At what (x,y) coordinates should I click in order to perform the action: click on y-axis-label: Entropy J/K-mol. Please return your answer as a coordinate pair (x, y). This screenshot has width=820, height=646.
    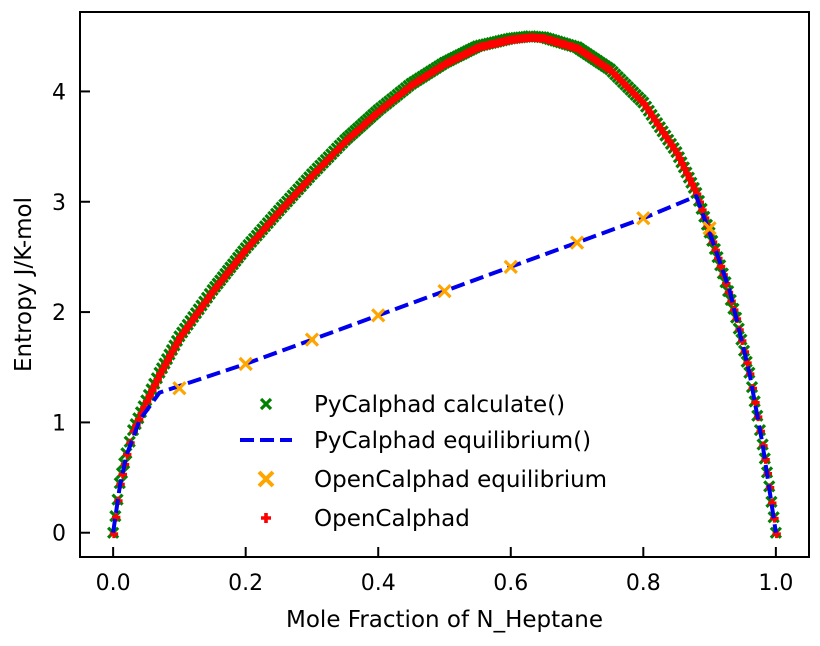
    Looking at the image, I should click on (24, 284).